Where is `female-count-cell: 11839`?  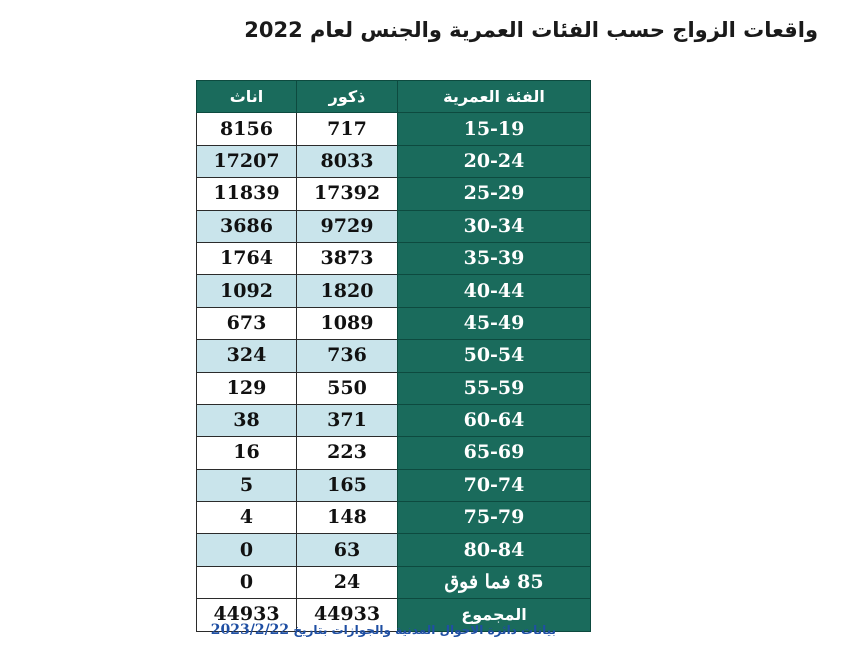 female-count-cell: 11839 is located at coordinates (246, 194).